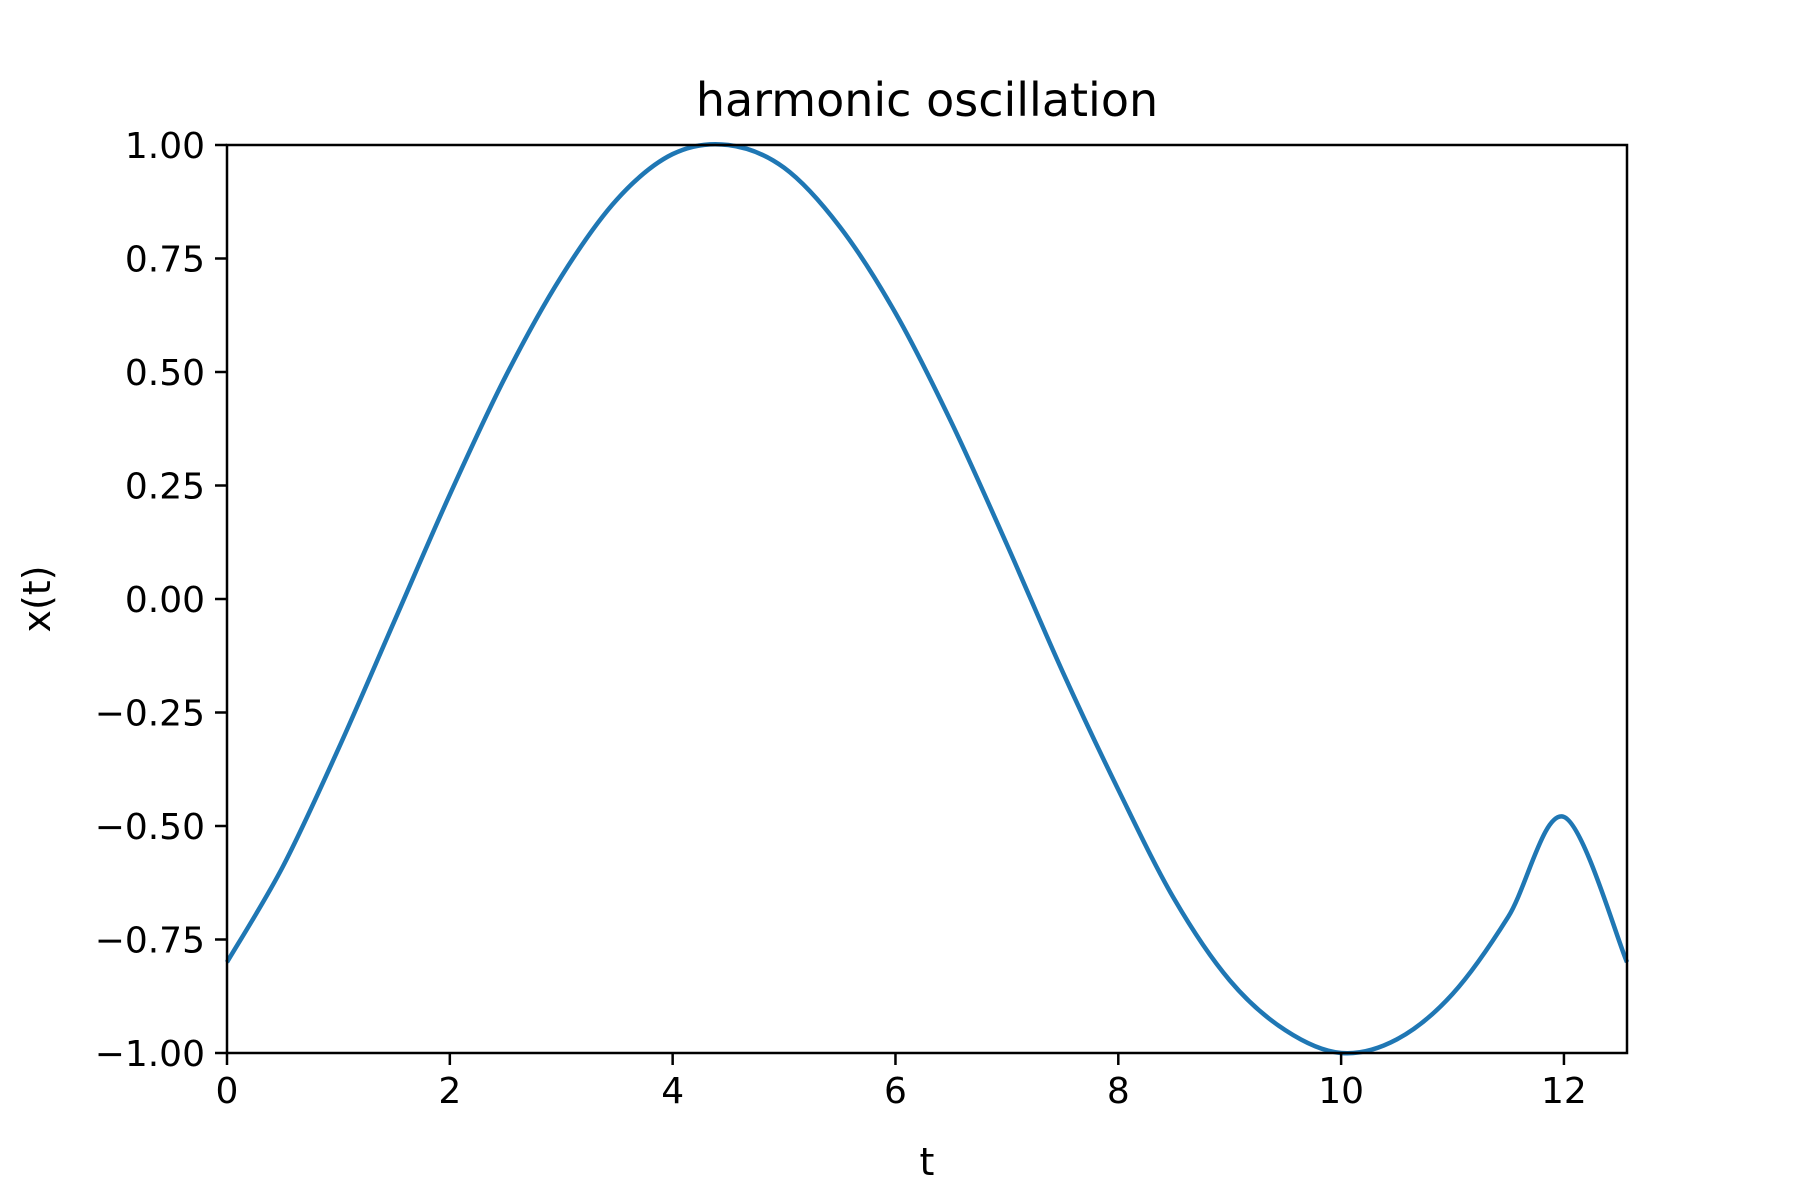  What do you see at coordinates (165, 600) in the screenshot?
I see `y-tick-label: 0.00` at bounding box center [165, 600].